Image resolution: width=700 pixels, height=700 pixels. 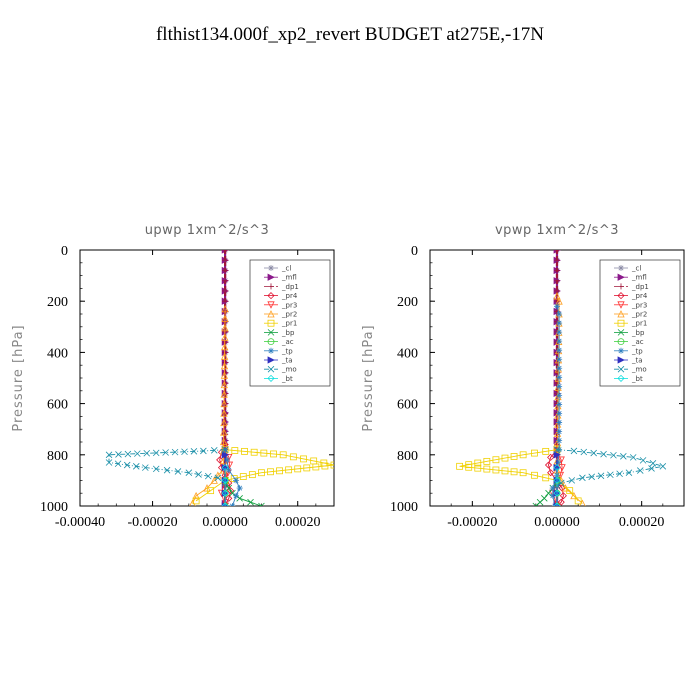 What do you see at coordinates (561, 378) in the screenshot?
I see `plot-area` at bounding box center [561, 378].